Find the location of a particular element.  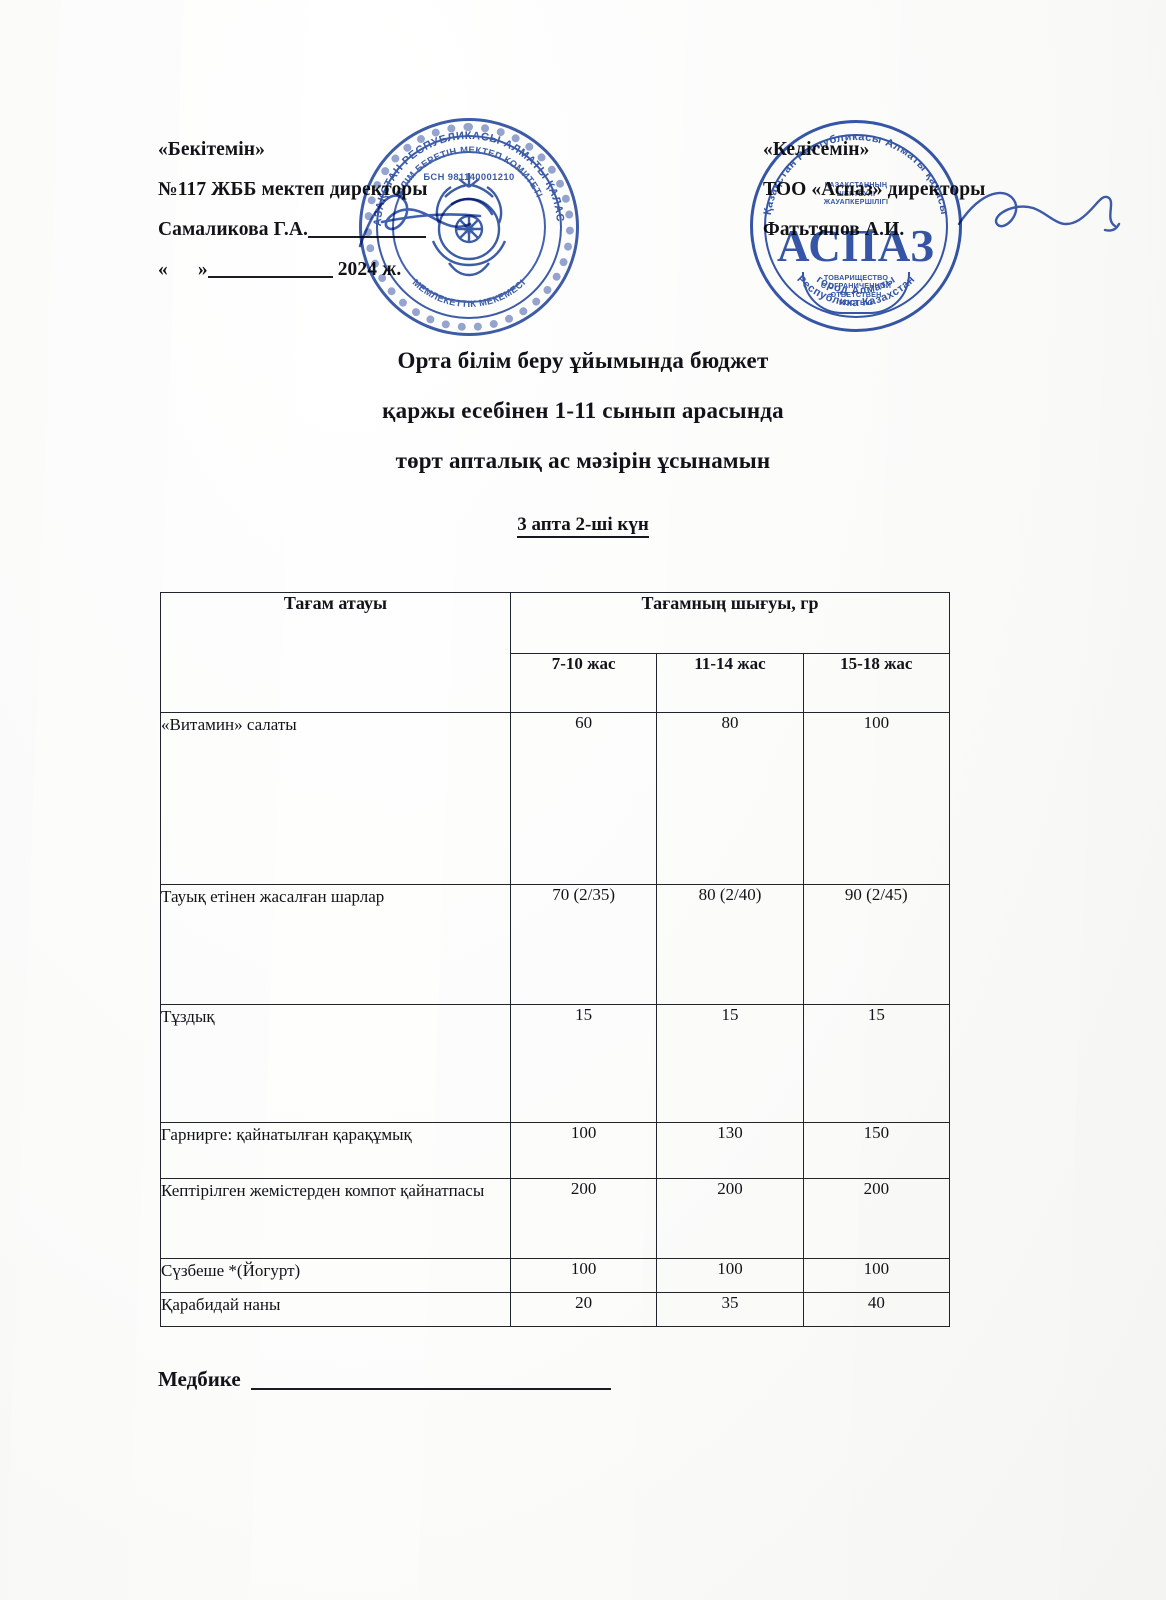

header-row-1: Тағам атауы Тағамның шығуы, гр is located at coordinates (555, 652).